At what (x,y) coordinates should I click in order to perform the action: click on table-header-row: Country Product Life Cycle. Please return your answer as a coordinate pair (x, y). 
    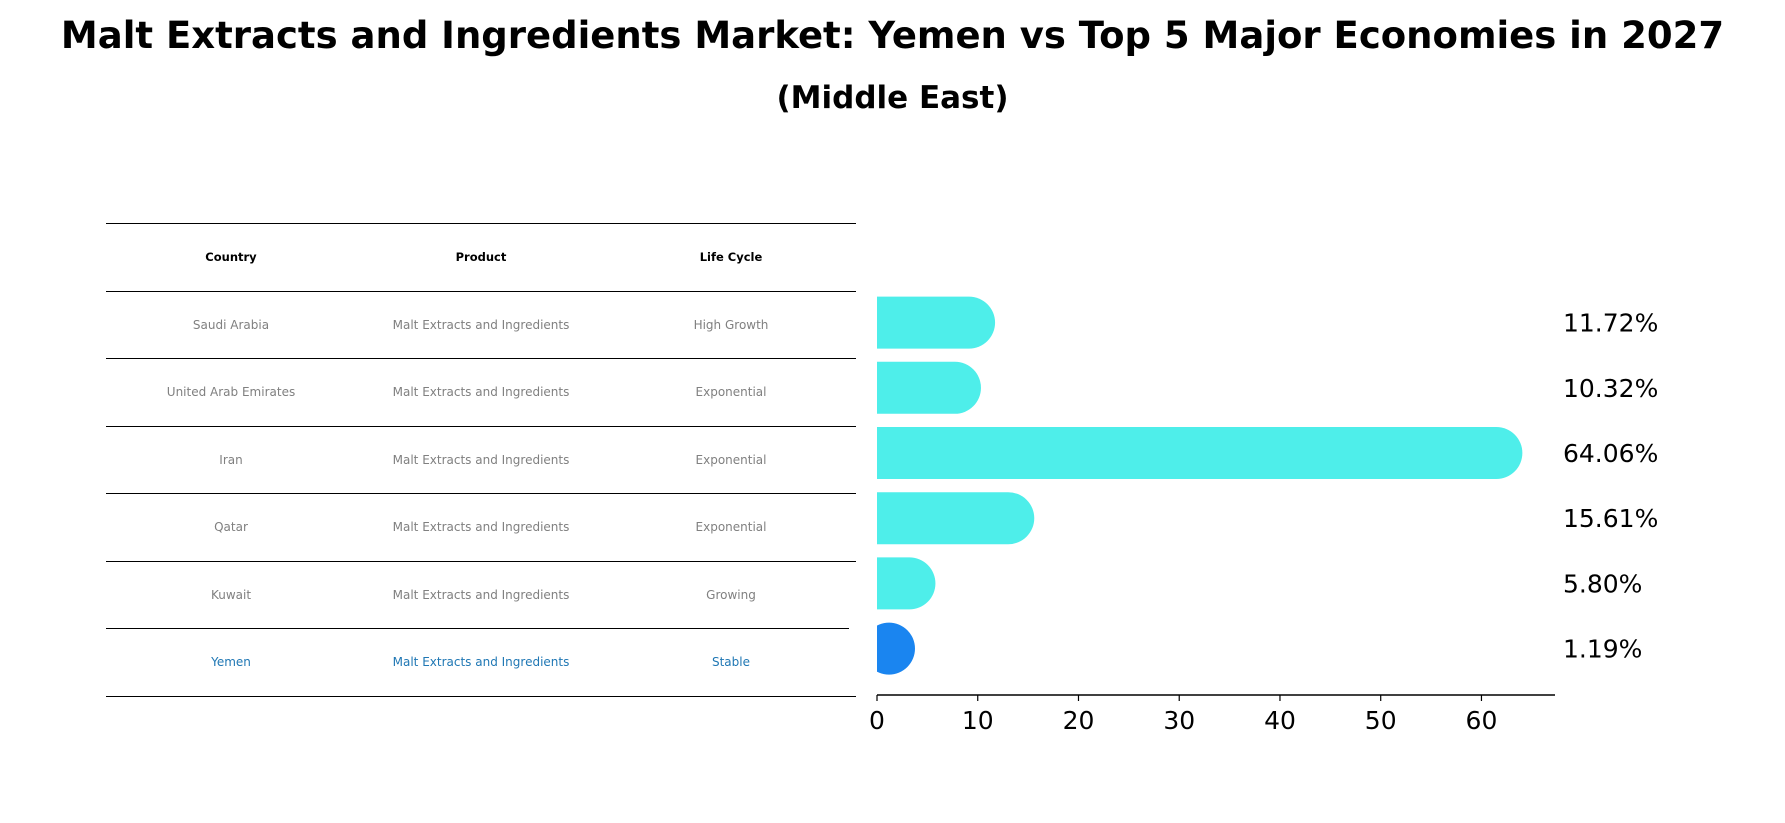
    Looking at the image, I should click on (481, 257).